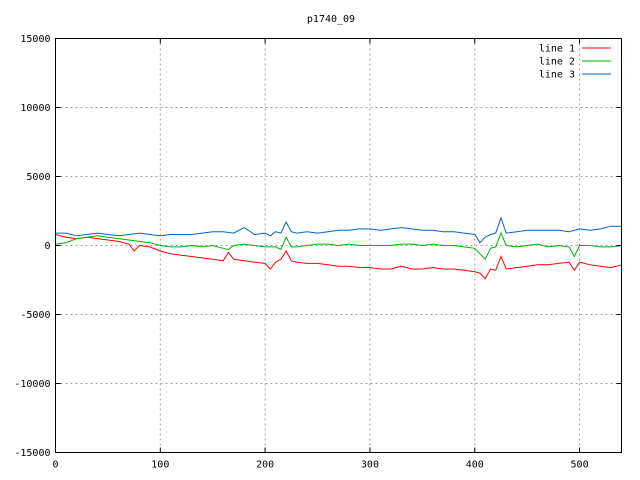 Image resolution: width=640 pixels, height=480 pixels. Describe the element at coordinates (580, 465) in the screenshot. I see `x-tick-label: 500` at that location.